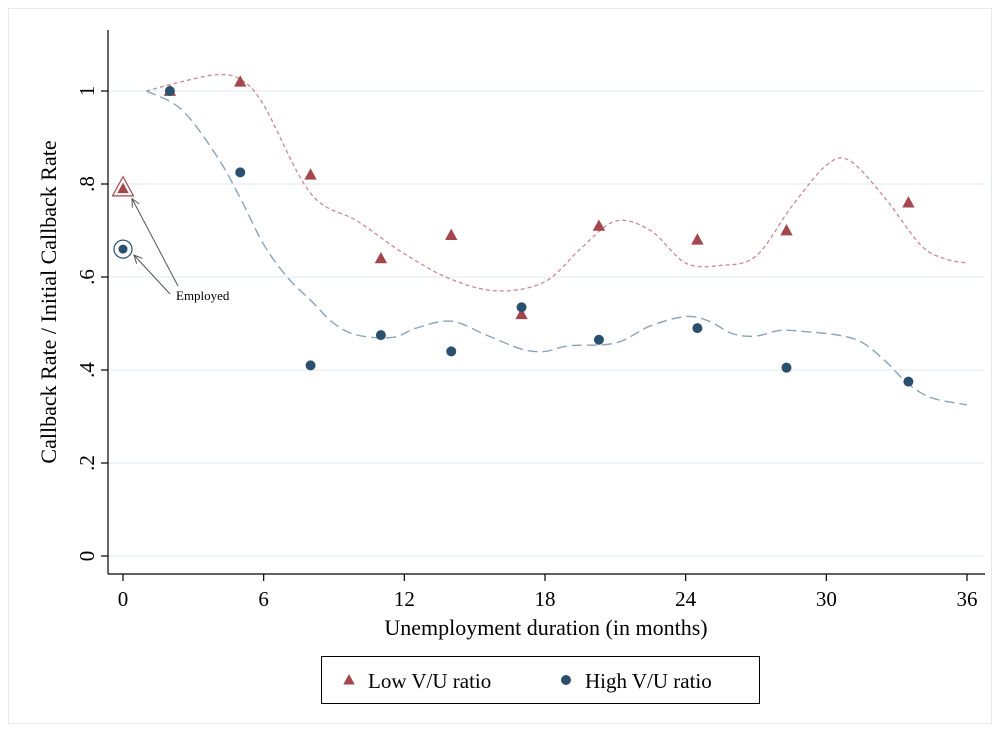 The image size is (1000, 732). Describe the element at coordinates (686, 599) in the screenshot. I see `x-tick-label: 24` at that location.